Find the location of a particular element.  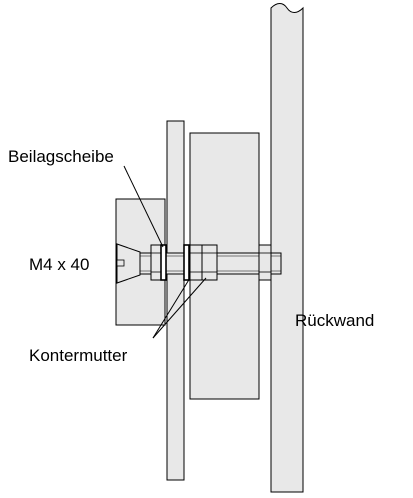

back-wall is located at coordinates (287, 248).